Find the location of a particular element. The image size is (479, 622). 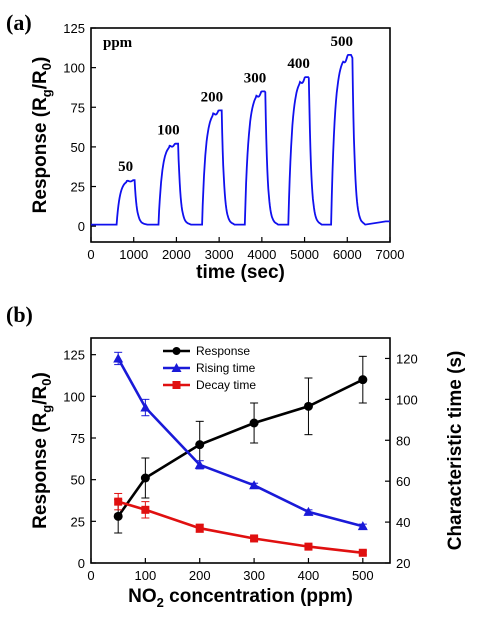

x-tick-label: 200 is located at coordinates (200, 575).